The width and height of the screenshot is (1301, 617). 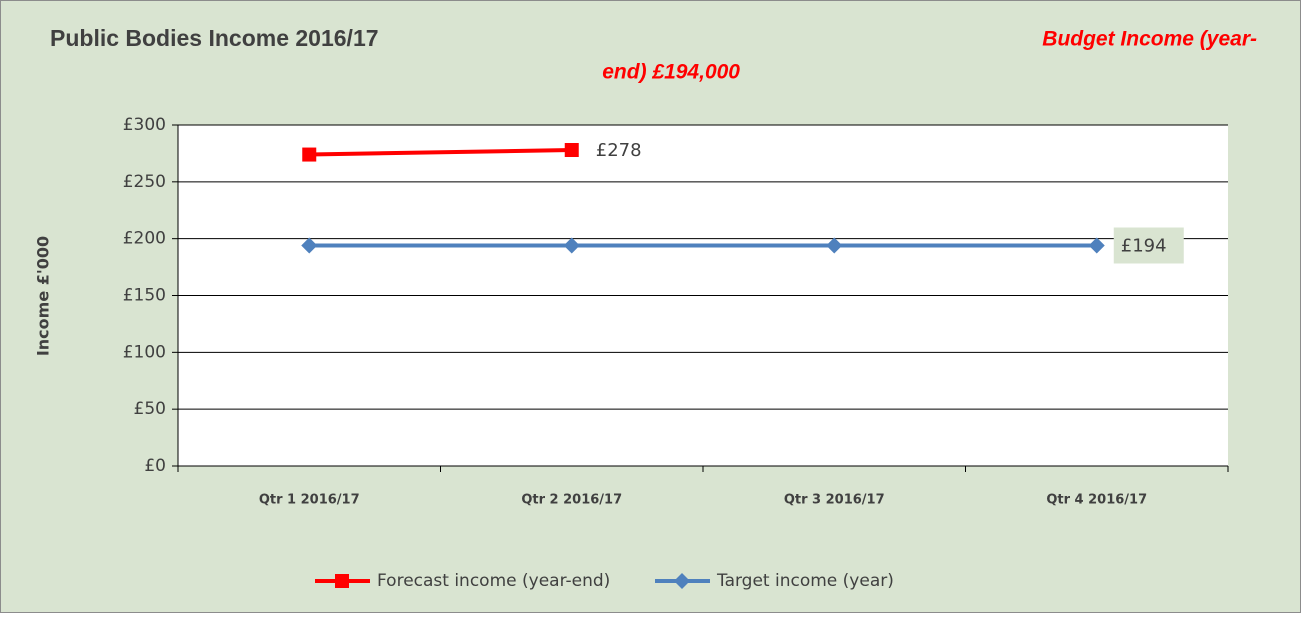 What do you see at coordinates (150, 409) in the screenshot?
I see `y-tick-label: £50` at bounding box center [150, 409].